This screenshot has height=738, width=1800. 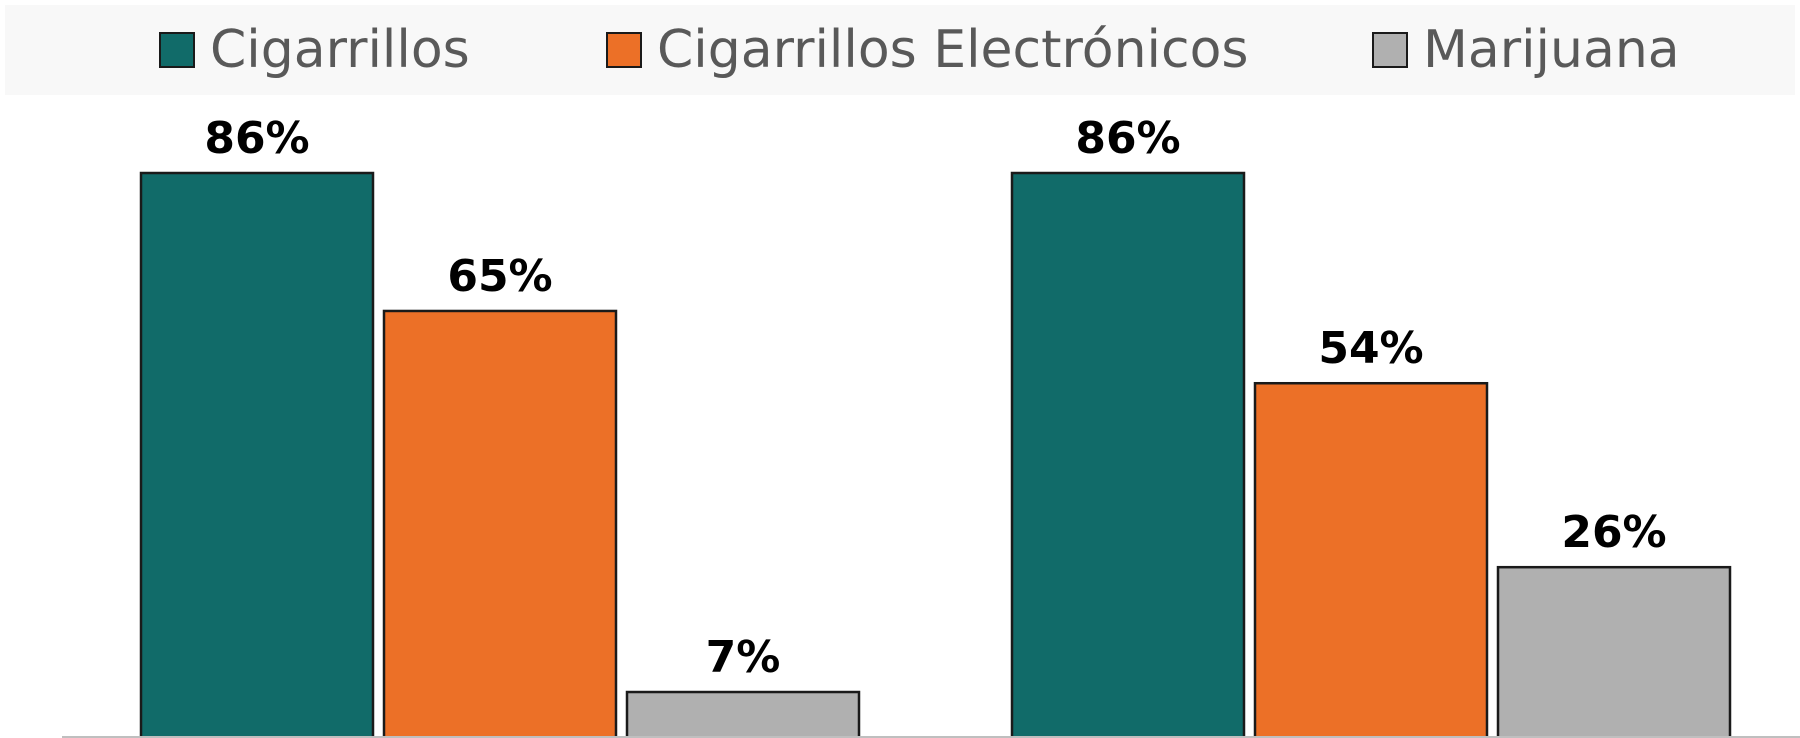 I want to click on data-label-cigarrillos-electronicos-group-1: 65%, so click(x=499, y=276).